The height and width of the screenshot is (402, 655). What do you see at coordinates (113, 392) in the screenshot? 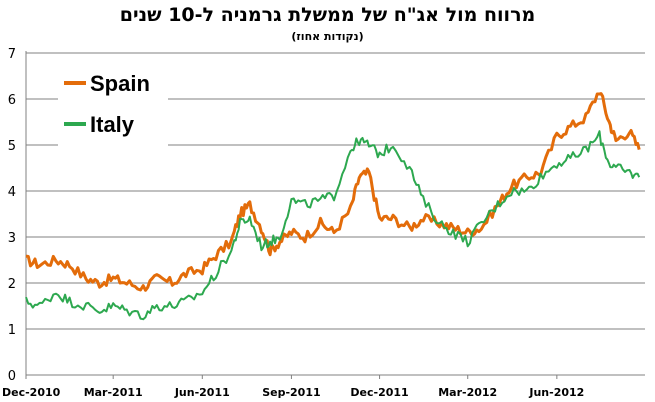
I see `x-tick-label: Mar-2011` at bounding box center [113, 392].